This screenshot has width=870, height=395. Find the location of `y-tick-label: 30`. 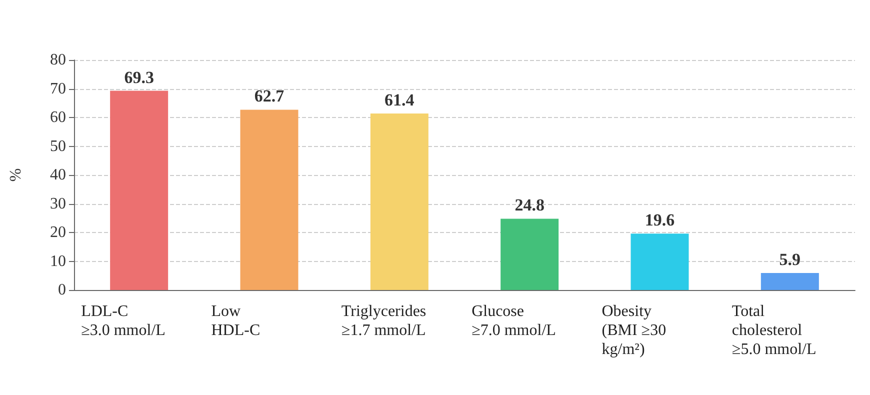

y-tick-label: 30 is located at coordinates (58, 203).